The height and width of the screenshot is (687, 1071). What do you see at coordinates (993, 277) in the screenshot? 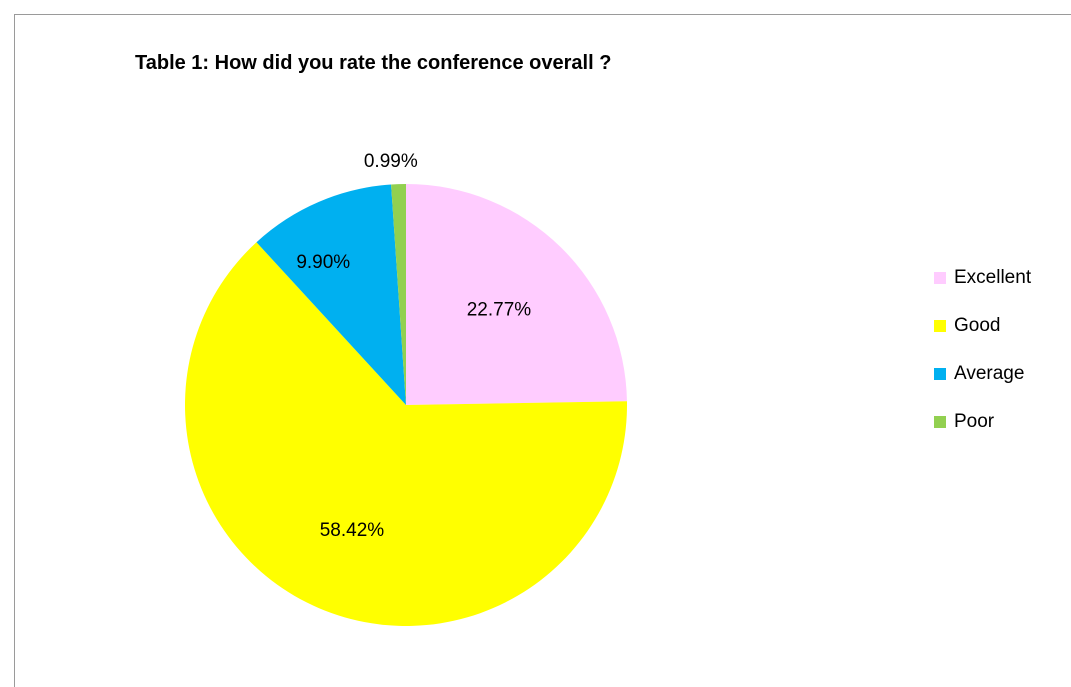
I see `legend-label-excellent: Excellent` at bounding box center [993, 277].